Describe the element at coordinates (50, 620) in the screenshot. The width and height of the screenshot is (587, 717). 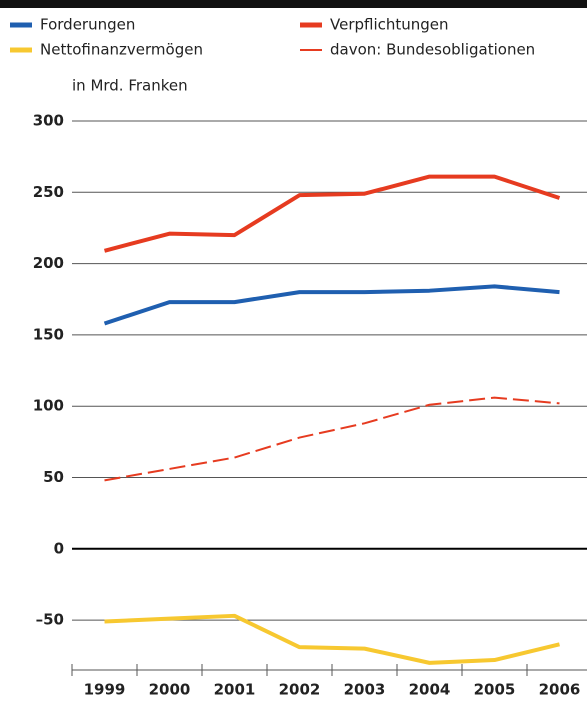
I see `y-tick-label: –50` at that location.